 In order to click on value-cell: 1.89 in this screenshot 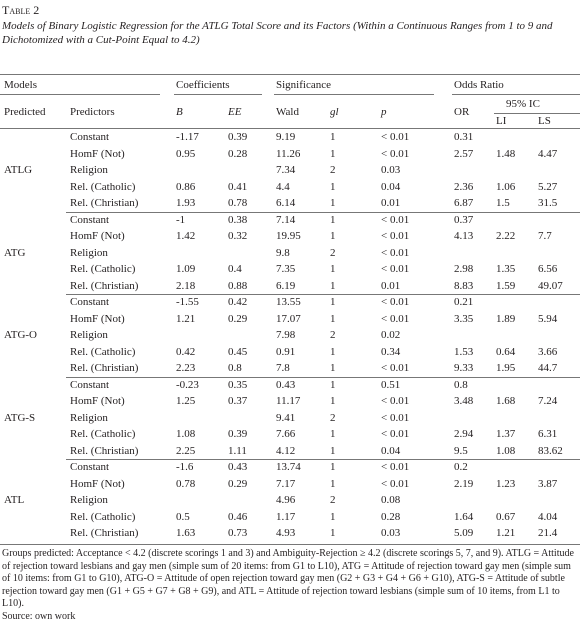, I will do `click(506, 318)`.